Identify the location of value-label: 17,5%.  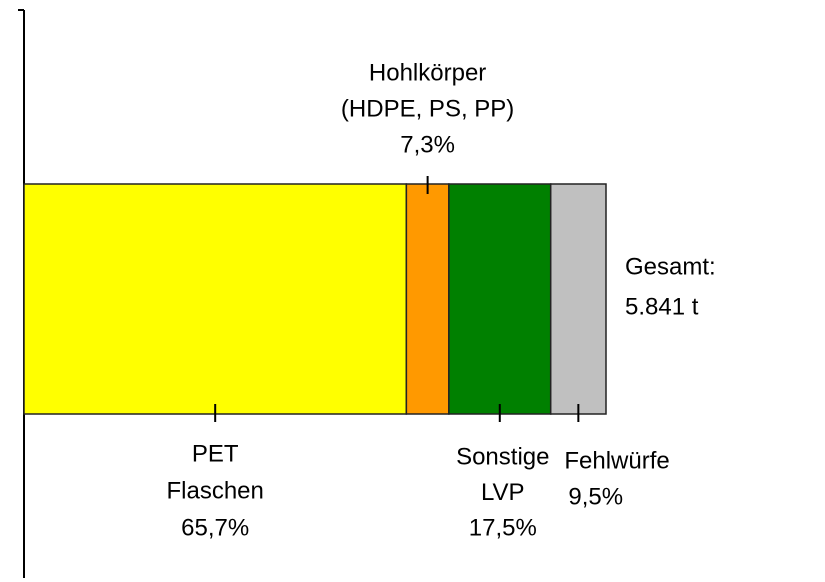
(503, 527).